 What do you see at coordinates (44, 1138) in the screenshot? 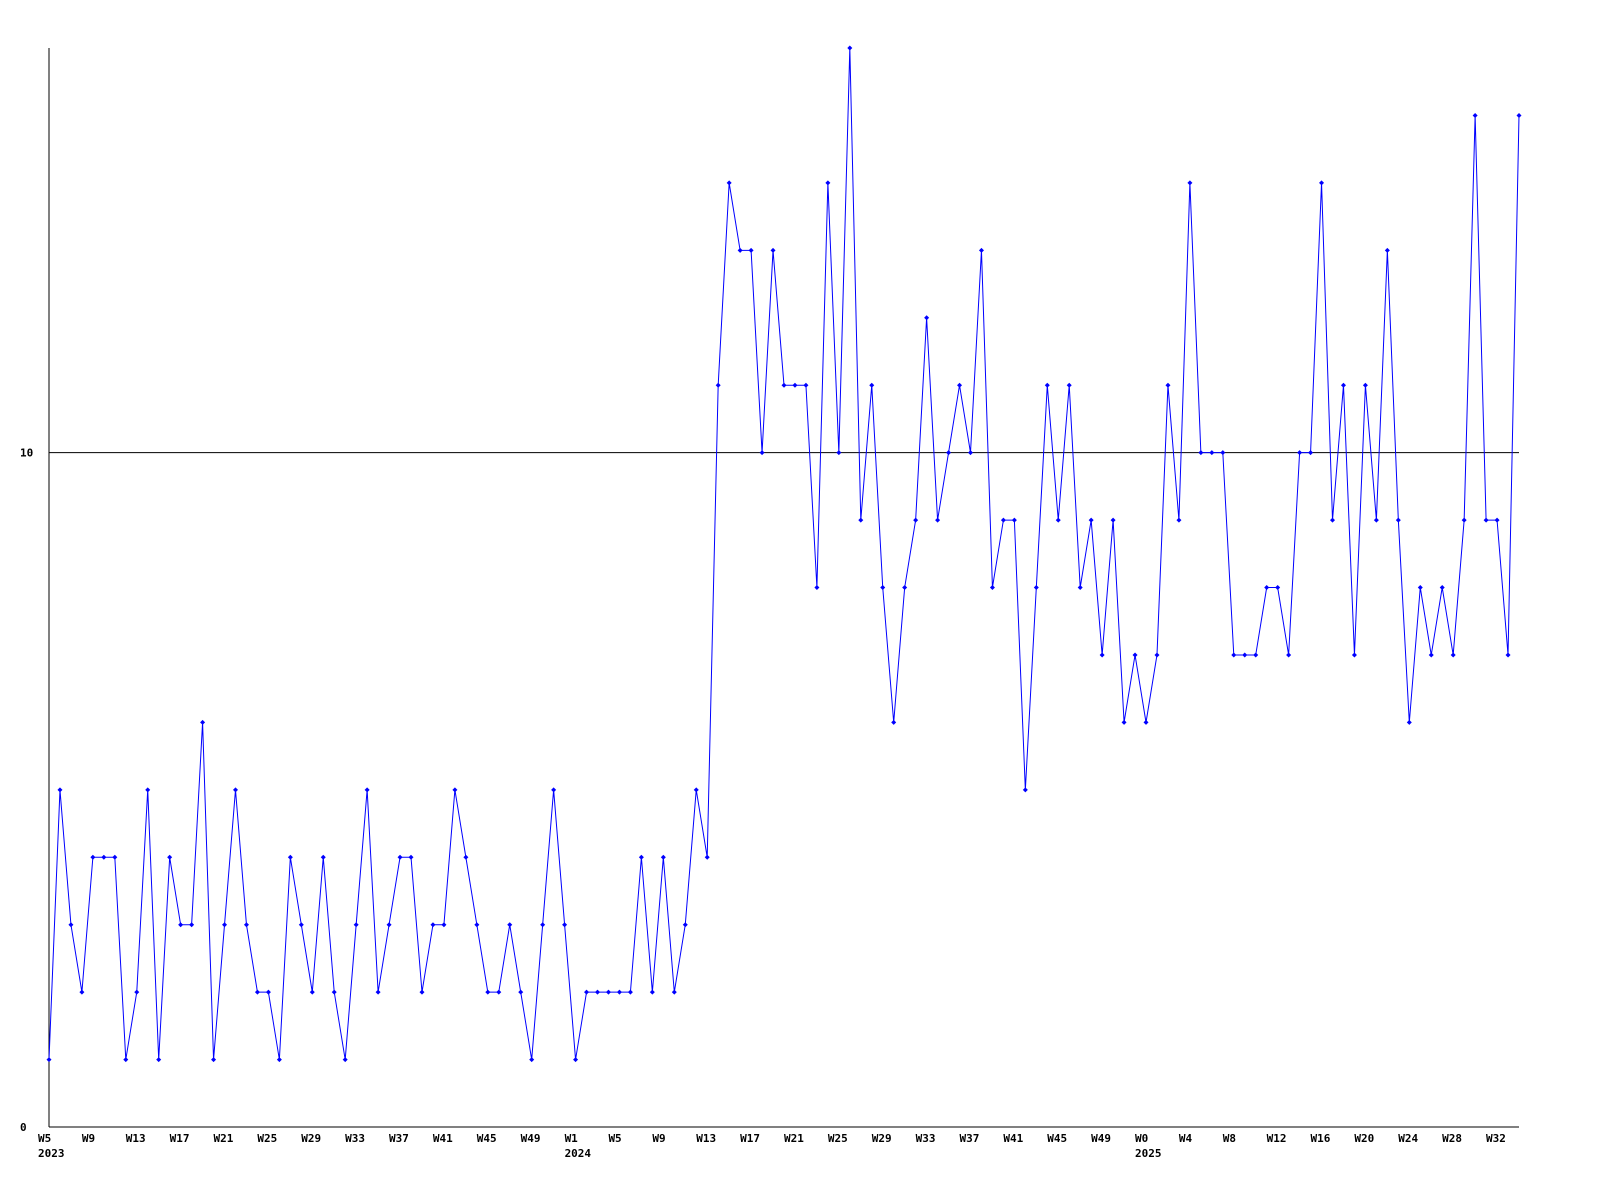
I see `x-tick-label: W5` at bounding box center [44, 1138].